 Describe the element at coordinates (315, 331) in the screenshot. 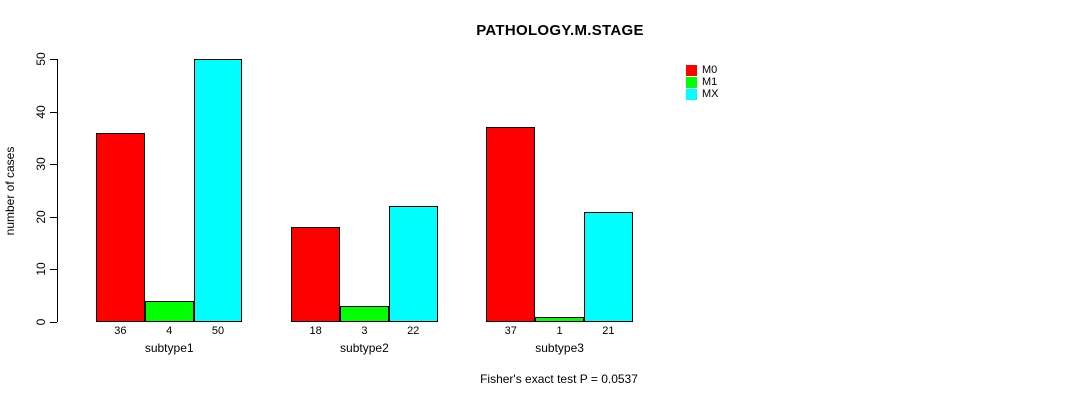

I see `bar-value-label: 18` at that location.